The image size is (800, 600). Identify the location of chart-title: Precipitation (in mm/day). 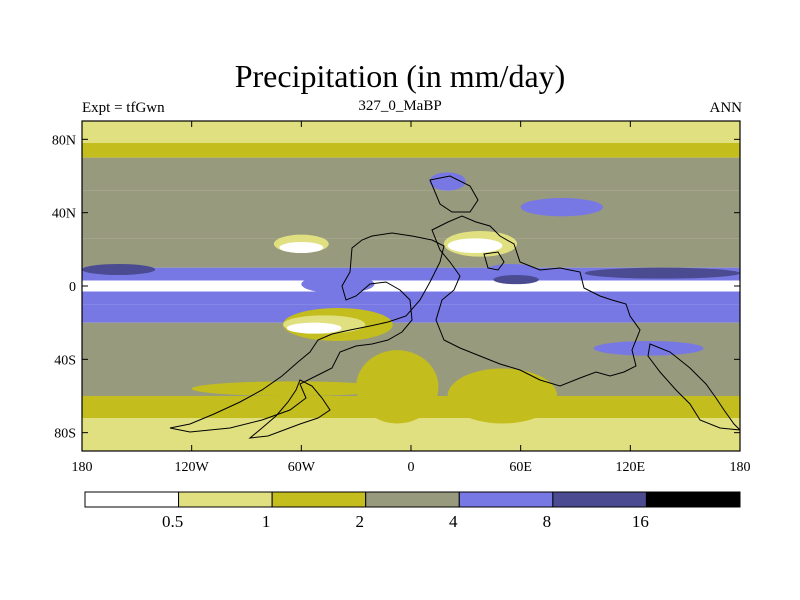
(400, 76).